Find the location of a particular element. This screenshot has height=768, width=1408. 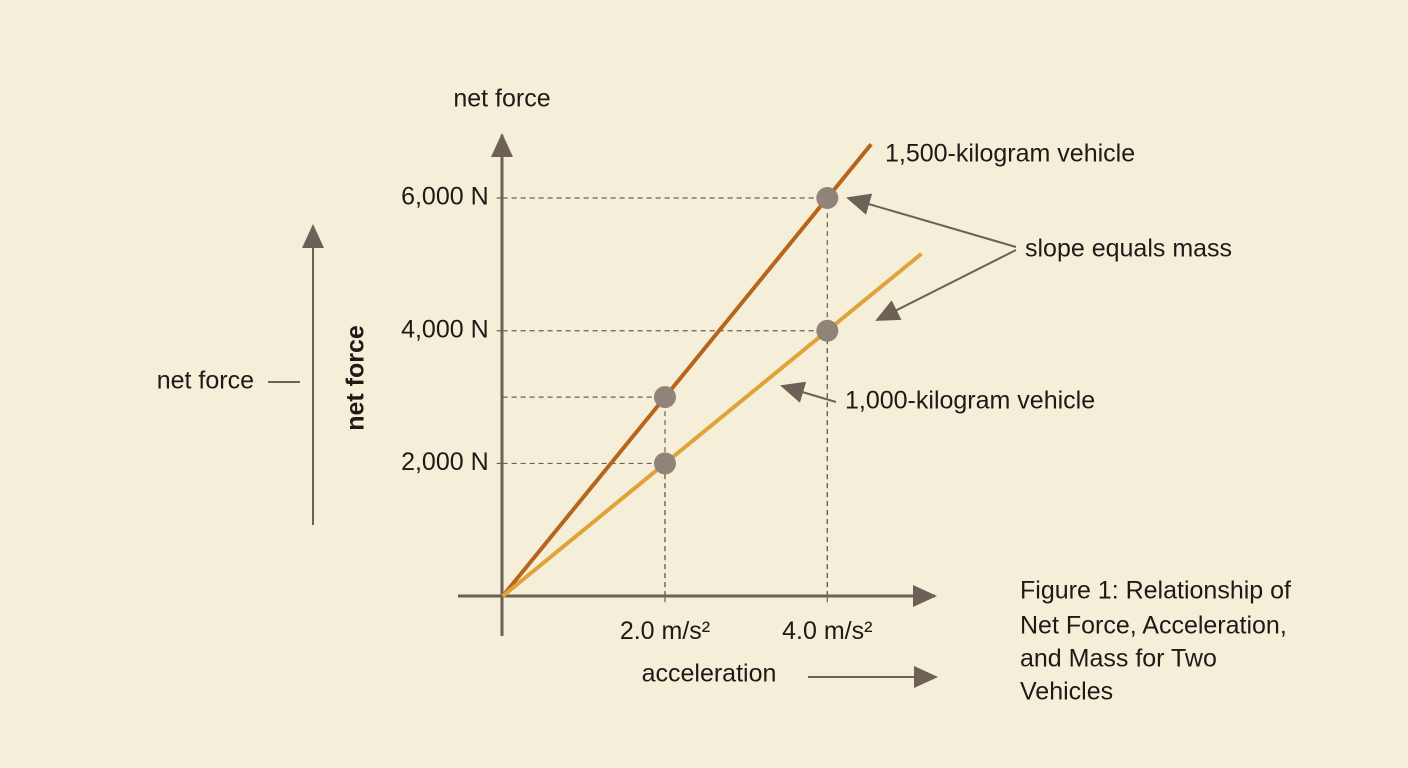

y-axis-title: net force is located at coordinates (356, 378).